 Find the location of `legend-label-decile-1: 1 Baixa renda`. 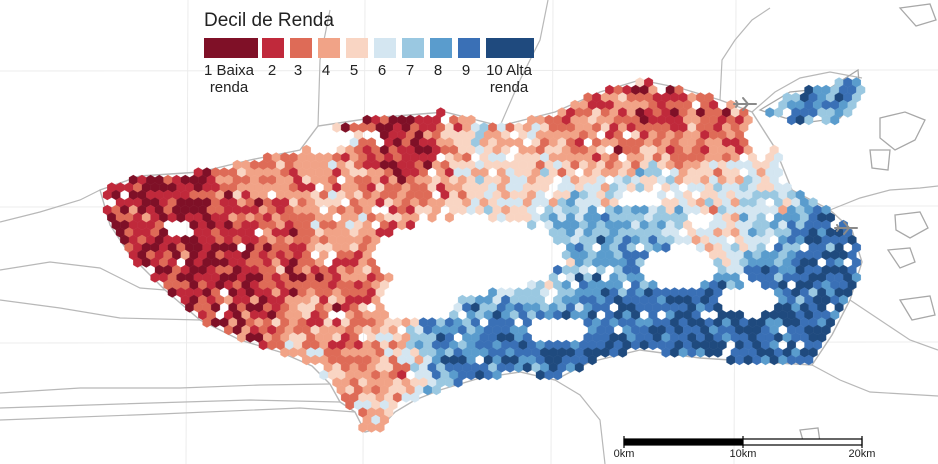

legend-label-decile-1: 1 Baixa renda is located at coordinates (229, 79).